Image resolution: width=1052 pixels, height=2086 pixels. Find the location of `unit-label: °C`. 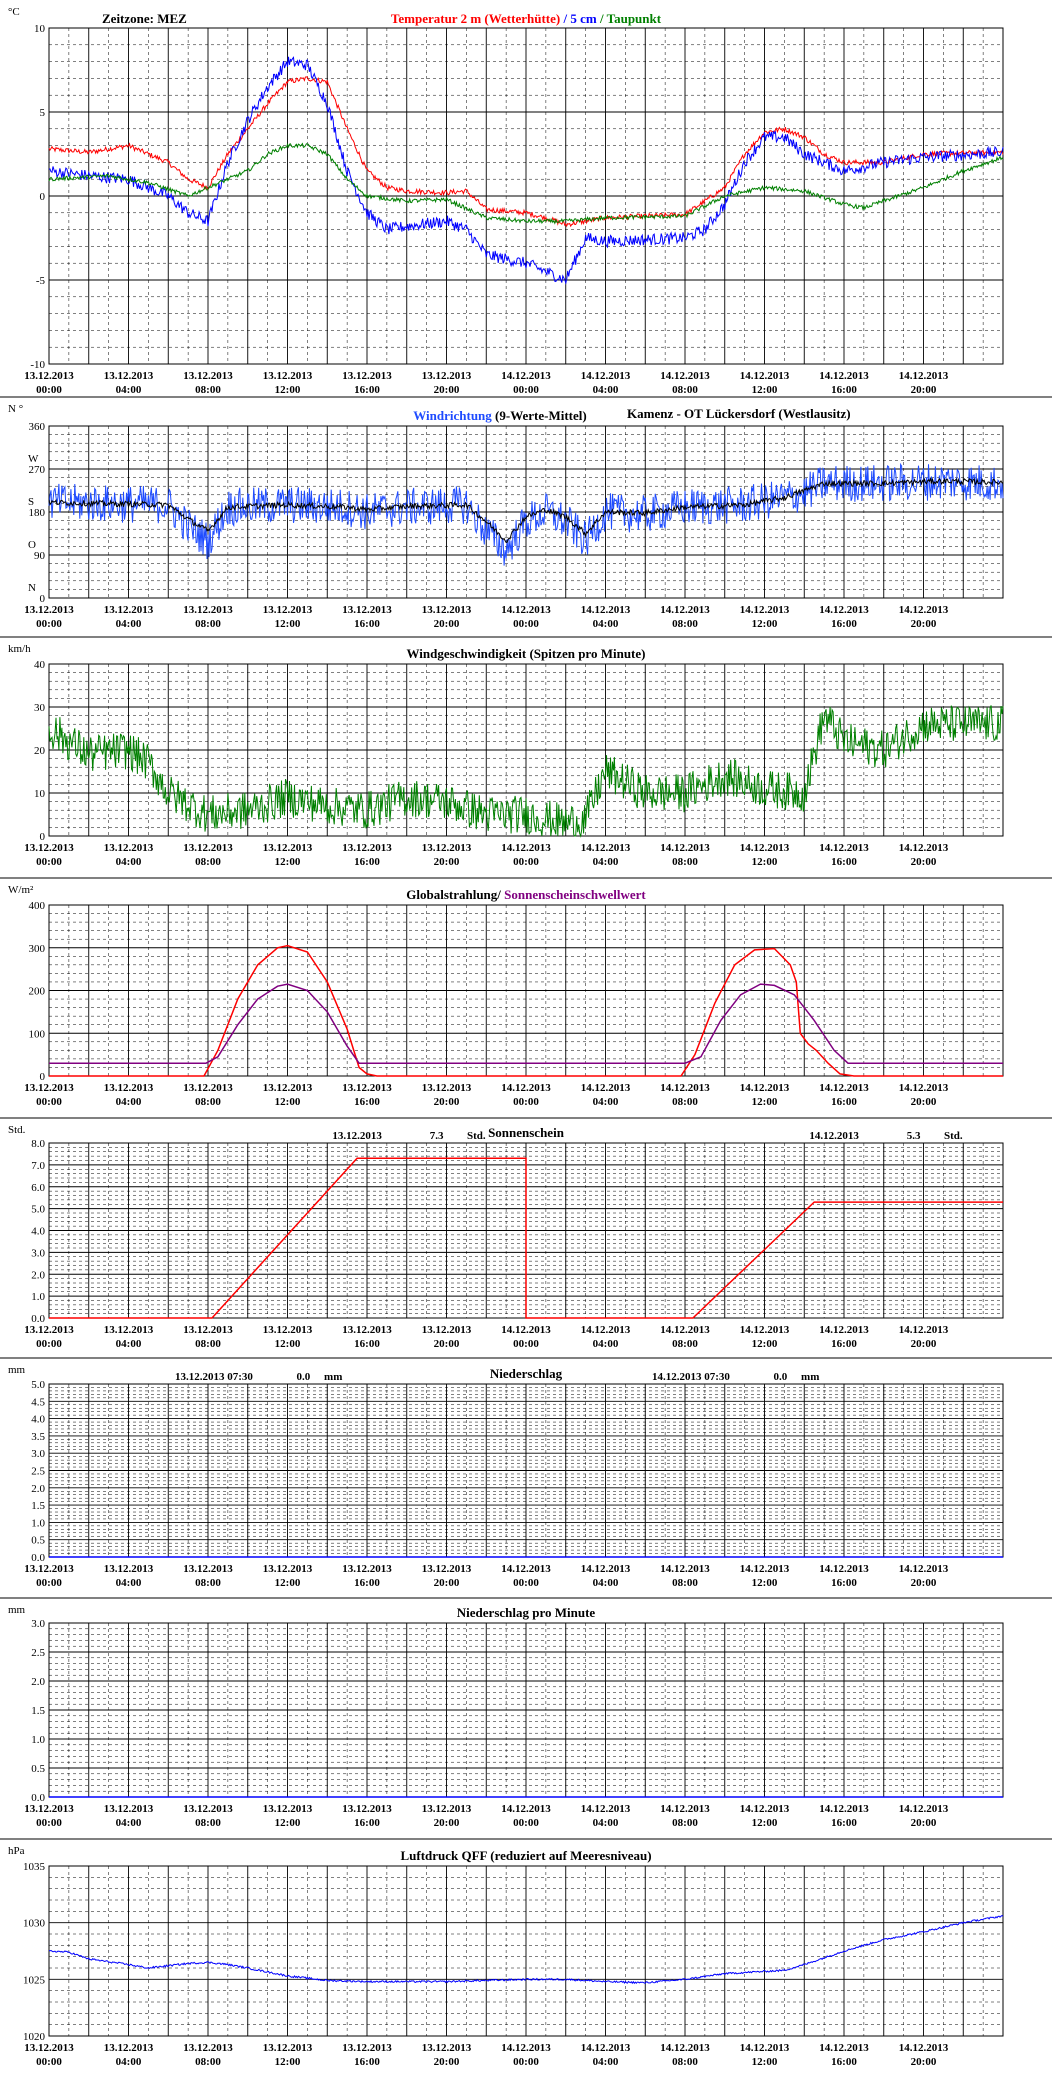

unit-label: °C is located at coordinates (14, 12).